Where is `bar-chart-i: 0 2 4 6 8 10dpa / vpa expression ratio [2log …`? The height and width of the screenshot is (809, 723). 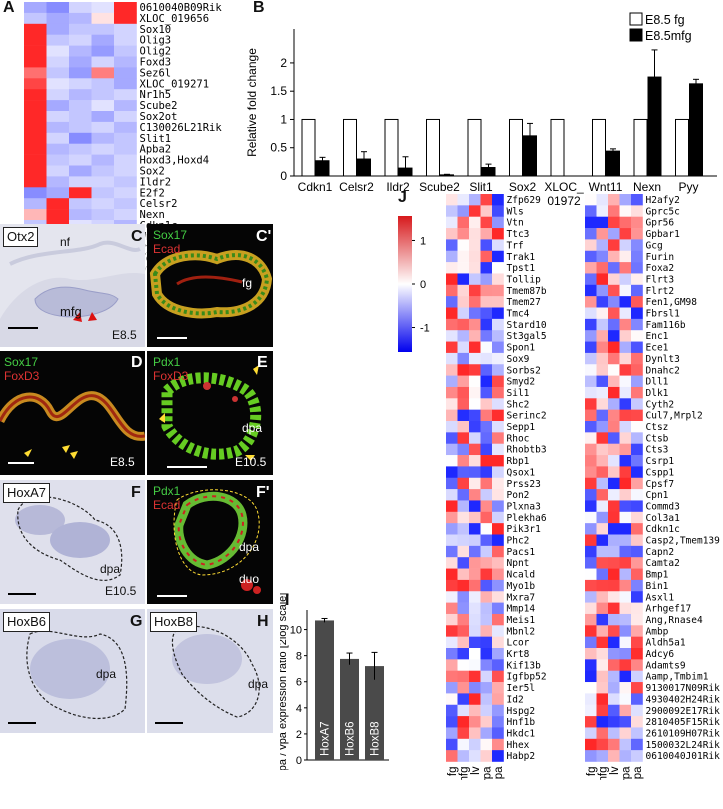
bar-chart-i: 0 2 4 6 8 10dpa / vpa expression ratio [2log … is located at coordinates (334, 681).